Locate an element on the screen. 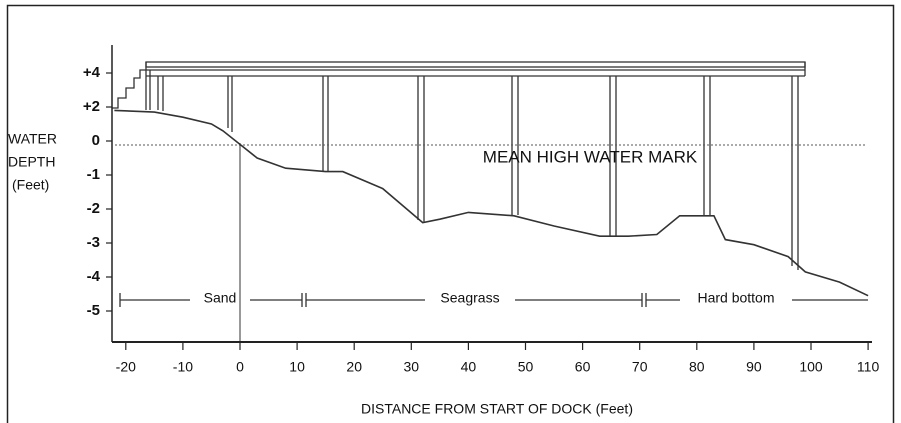 The image size is (901, 423). zone-label: Sand is located at coordinates (220, 298).